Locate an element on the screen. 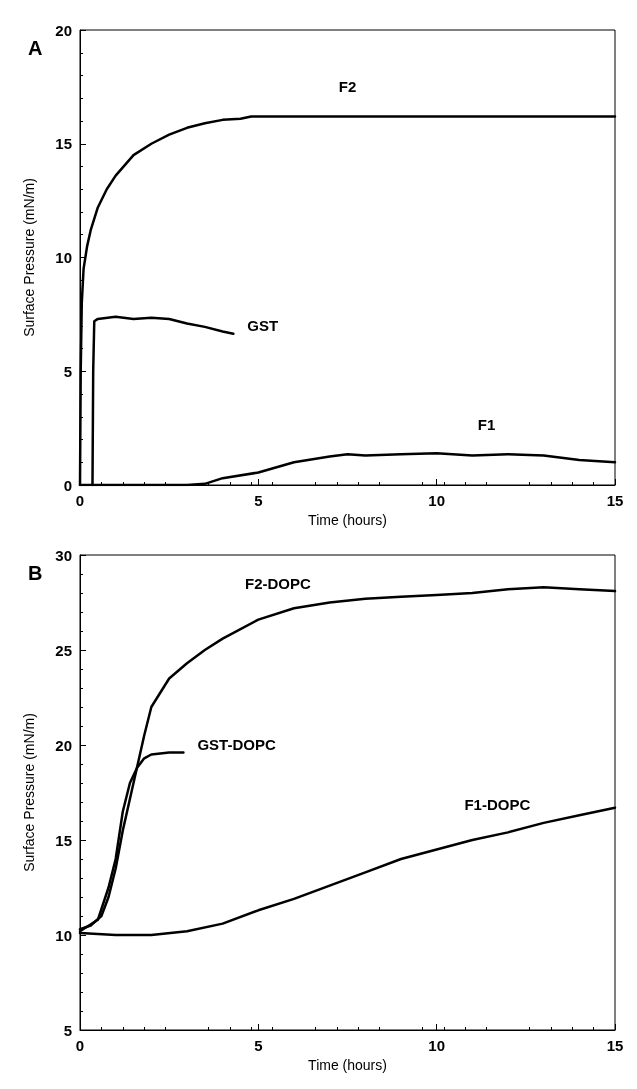  y-tick-label: 0 is located at coordinates (67, 485).